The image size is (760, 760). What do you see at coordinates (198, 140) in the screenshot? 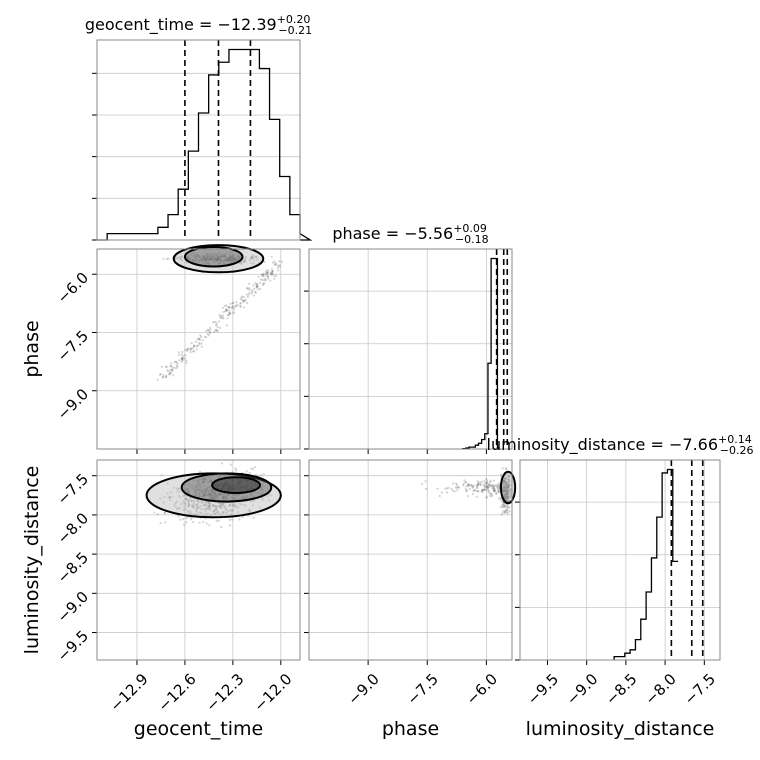
I see `geocent-time-hist-frame` at bounding box center [198, 140].